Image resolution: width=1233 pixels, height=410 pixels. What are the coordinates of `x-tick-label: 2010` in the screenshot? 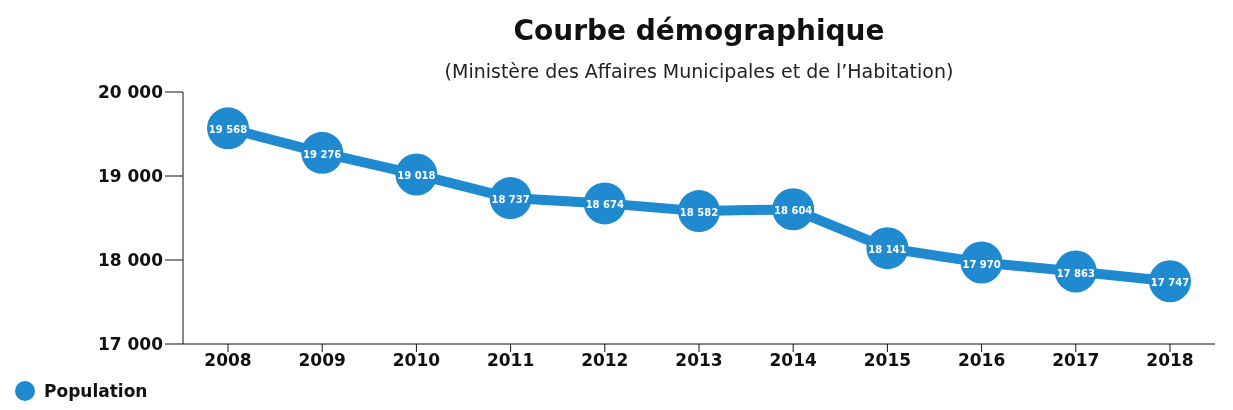 It's located at (416, 360).